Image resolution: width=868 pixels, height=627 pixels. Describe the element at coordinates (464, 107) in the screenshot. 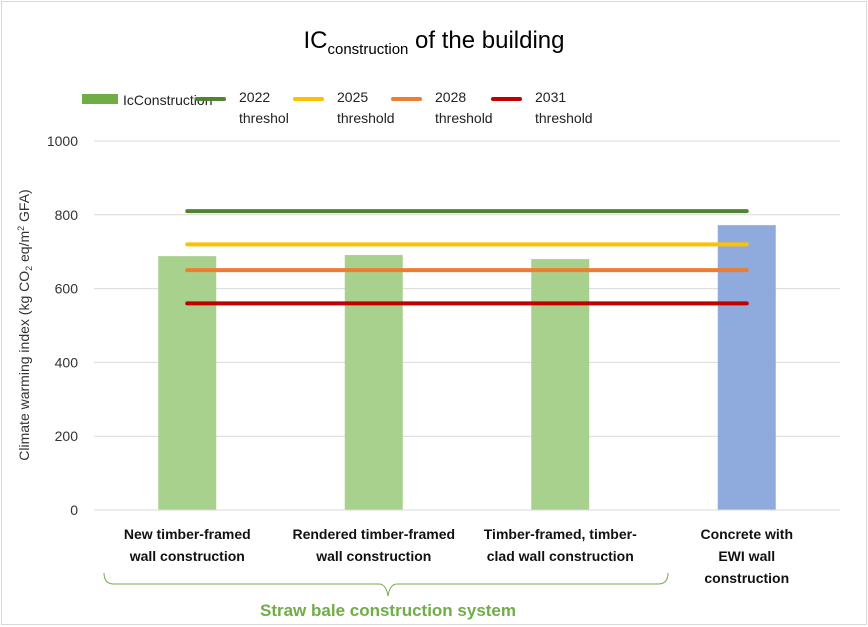

I see `legend-label: 2028 threshold` at that location.